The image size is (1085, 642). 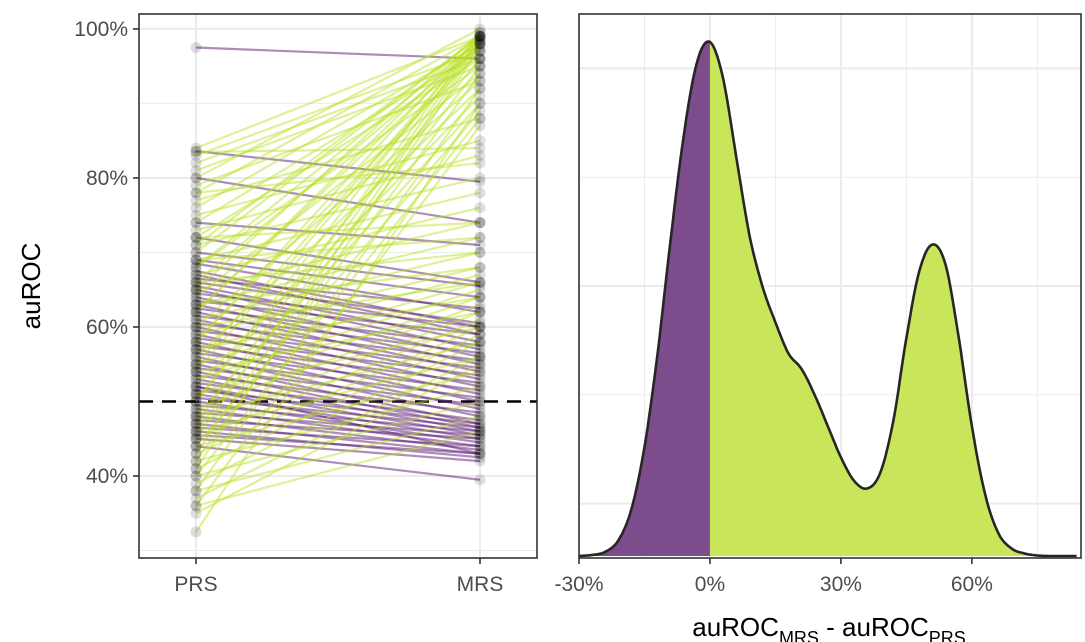 What do you see at coordinates (644, 298) in the screenshot?
I see `density-area-negative` at bounding box center [644, 298].